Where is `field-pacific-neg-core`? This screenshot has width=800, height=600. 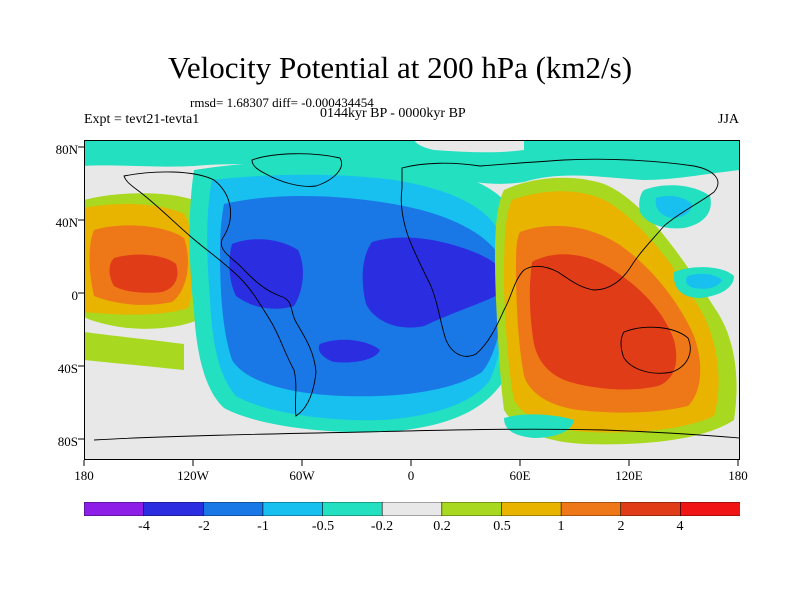 field-pacific-neg-core is located at coordinates (704, 281).